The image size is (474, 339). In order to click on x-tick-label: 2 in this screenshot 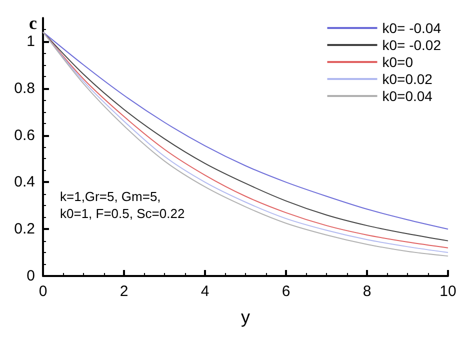, I will do `click(124, 291)`.